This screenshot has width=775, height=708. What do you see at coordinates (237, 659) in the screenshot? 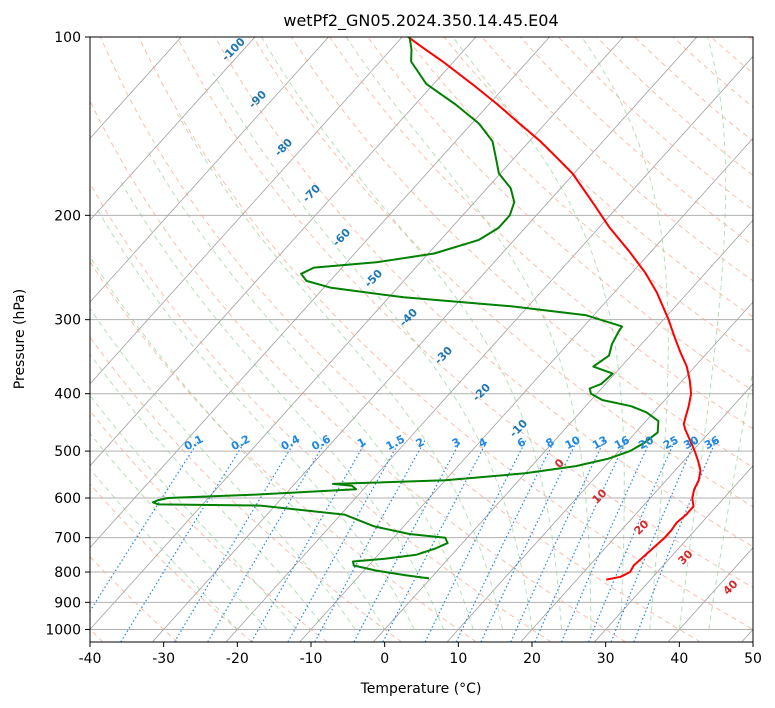
I see `x-tick-label: -20` at bounding box center [237, 659].